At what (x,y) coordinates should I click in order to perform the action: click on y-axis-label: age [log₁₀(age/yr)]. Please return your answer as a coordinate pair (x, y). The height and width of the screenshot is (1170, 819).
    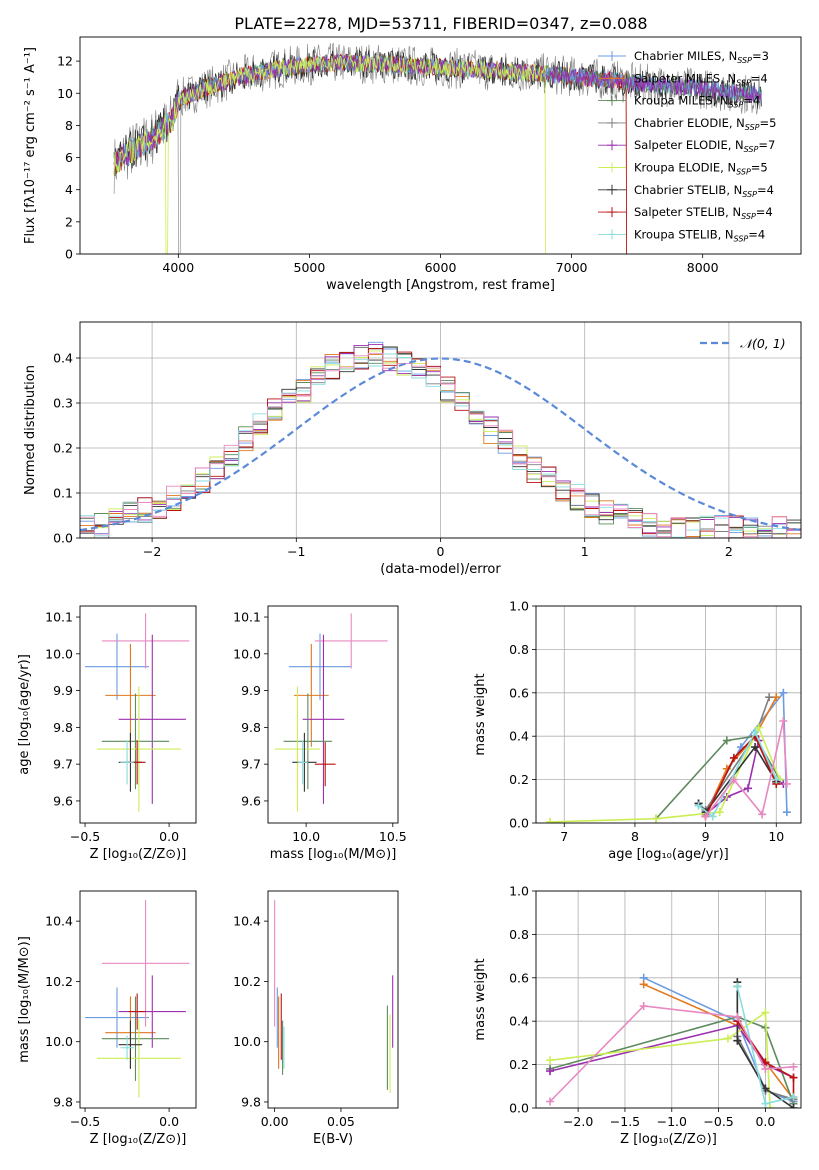
    Looking at the image, I should click on (24, 714).